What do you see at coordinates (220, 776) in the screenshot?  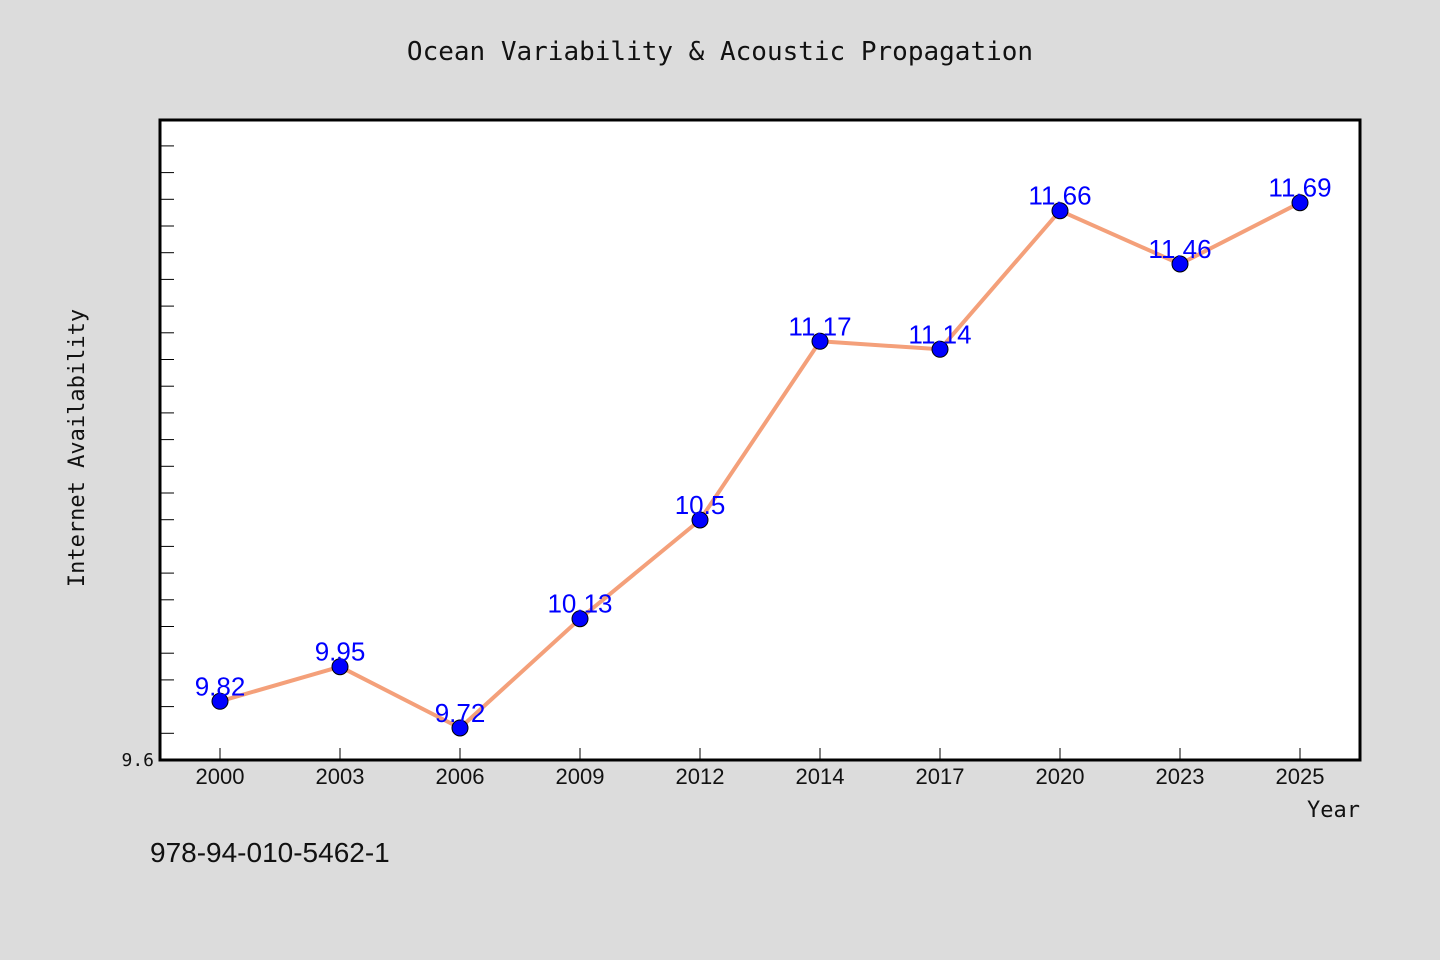 I see `x-tick-label: 2000` at bounding box center [220, 776].